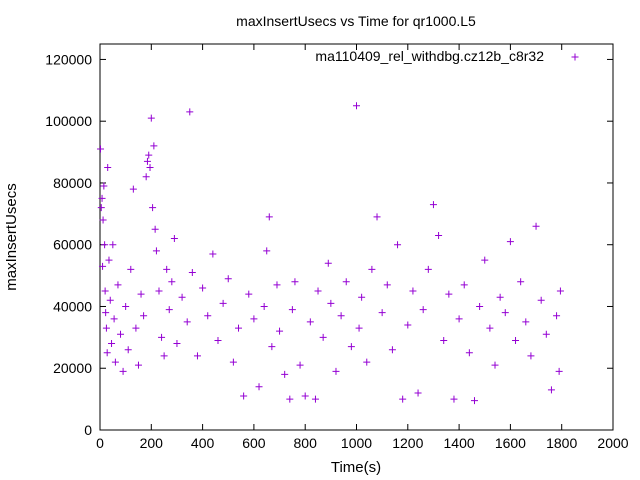 The height and width of the screenshot is (480, 640). I want to click on y-tick-label: 60000, so click(72, 245).